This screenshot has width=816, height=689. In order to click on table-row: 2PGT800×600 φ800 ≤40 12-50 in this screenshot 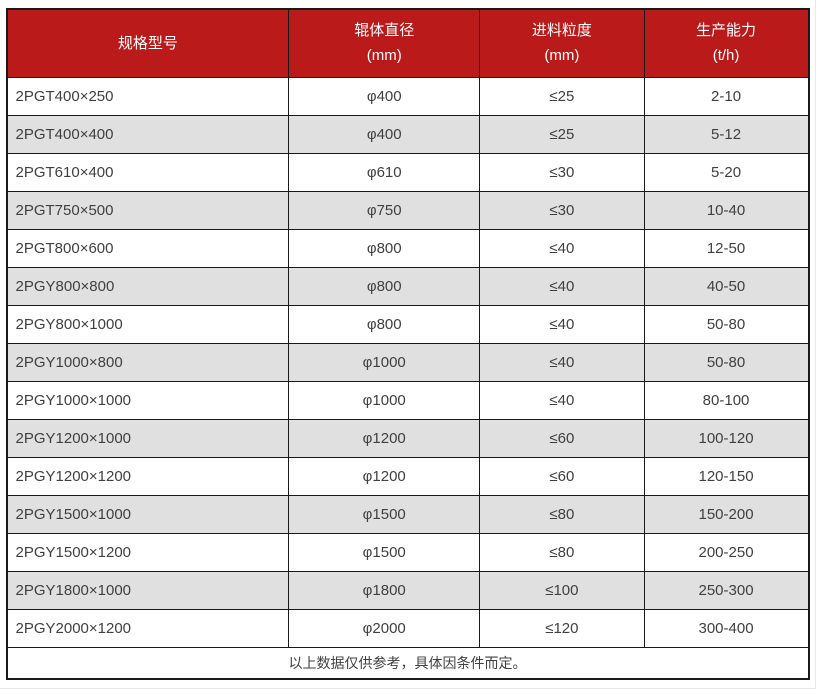, I will do `click(407, 248)`.